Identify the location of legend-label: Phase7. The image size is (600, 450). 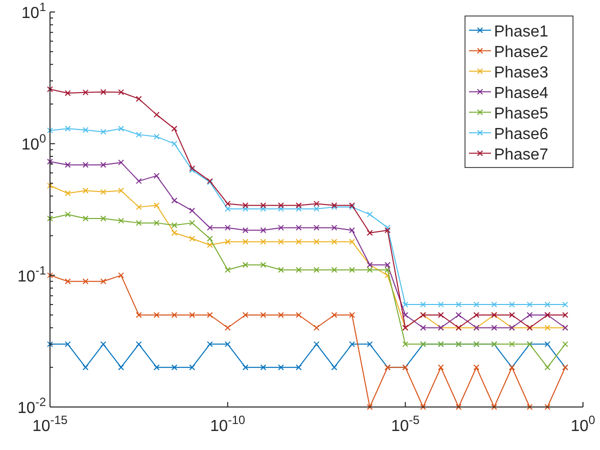
(521, 155).